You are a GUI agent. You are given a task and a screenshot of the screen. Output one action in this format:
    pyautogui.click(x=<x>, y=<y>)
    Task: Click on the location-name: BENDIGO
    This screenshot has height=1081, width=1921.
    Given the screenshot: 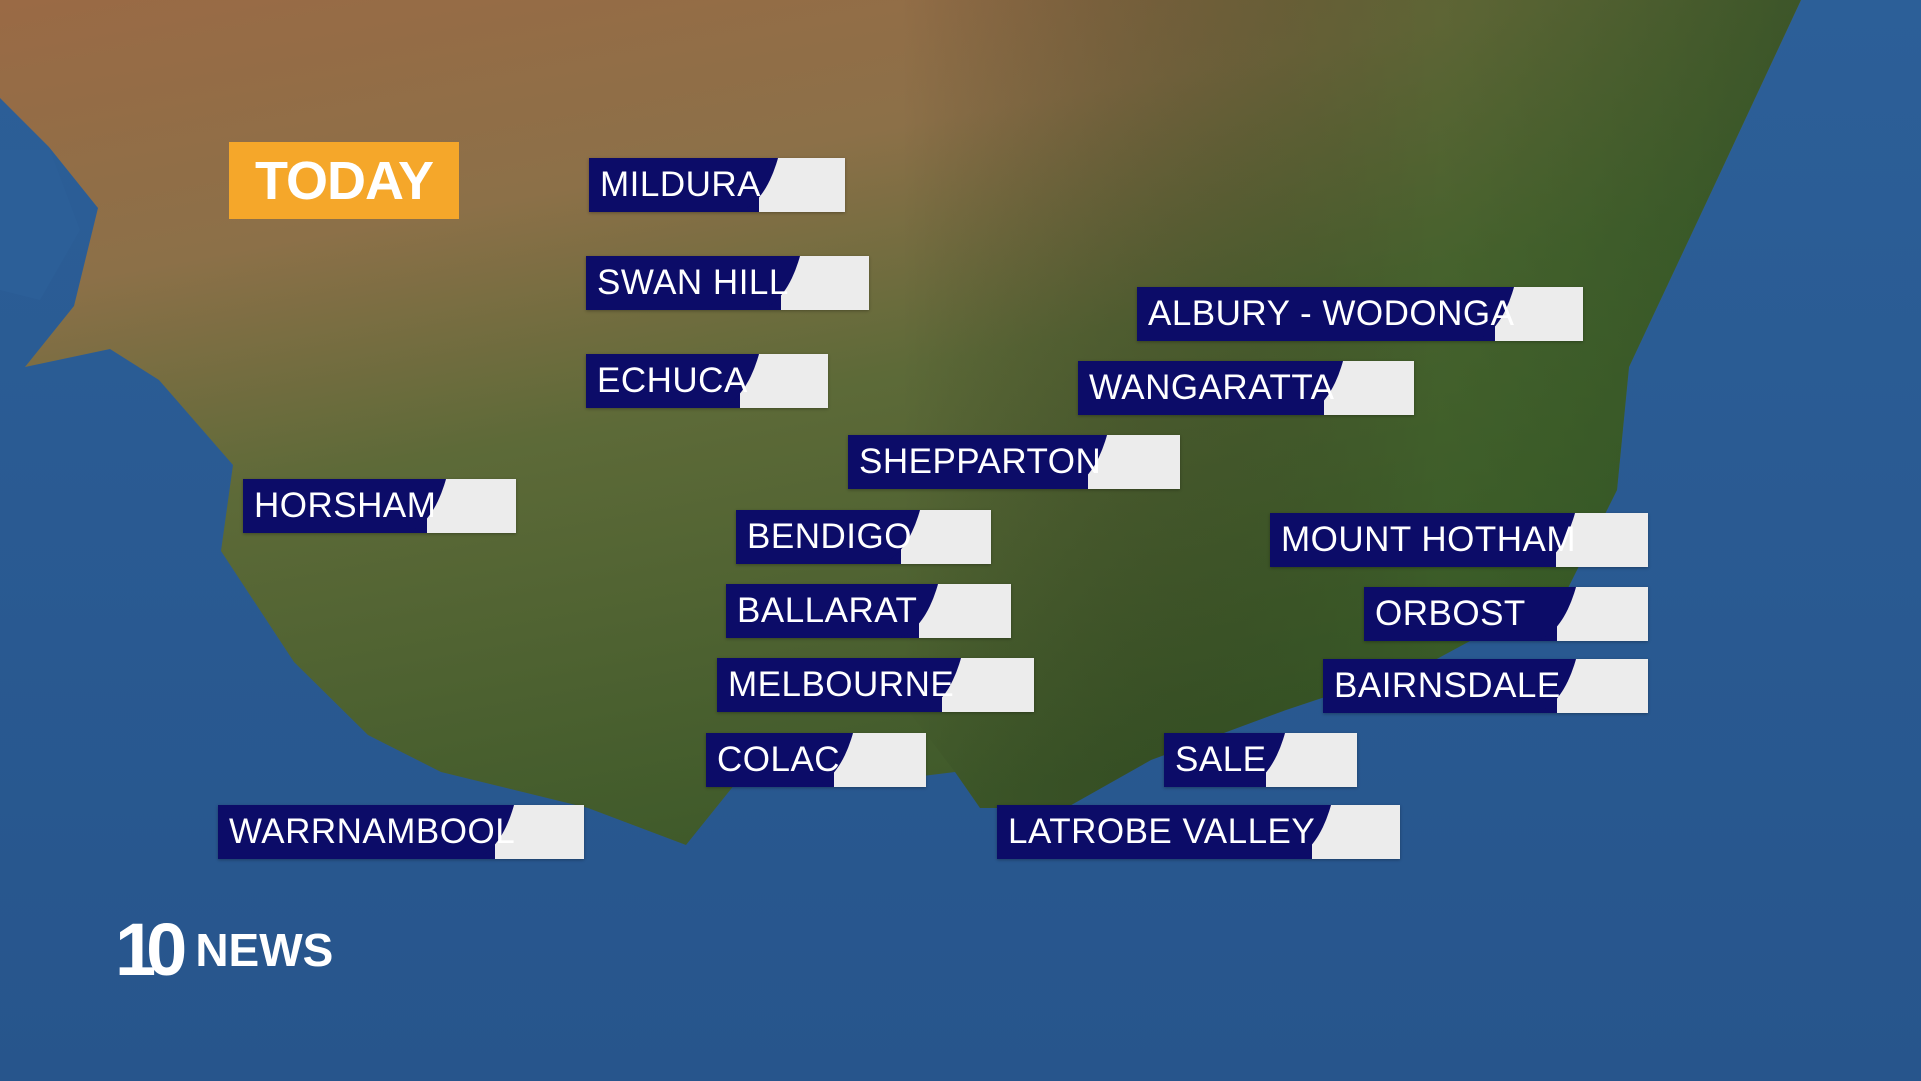 What is the action you would take?
    pyautogui.click(x=829, y=536)
    